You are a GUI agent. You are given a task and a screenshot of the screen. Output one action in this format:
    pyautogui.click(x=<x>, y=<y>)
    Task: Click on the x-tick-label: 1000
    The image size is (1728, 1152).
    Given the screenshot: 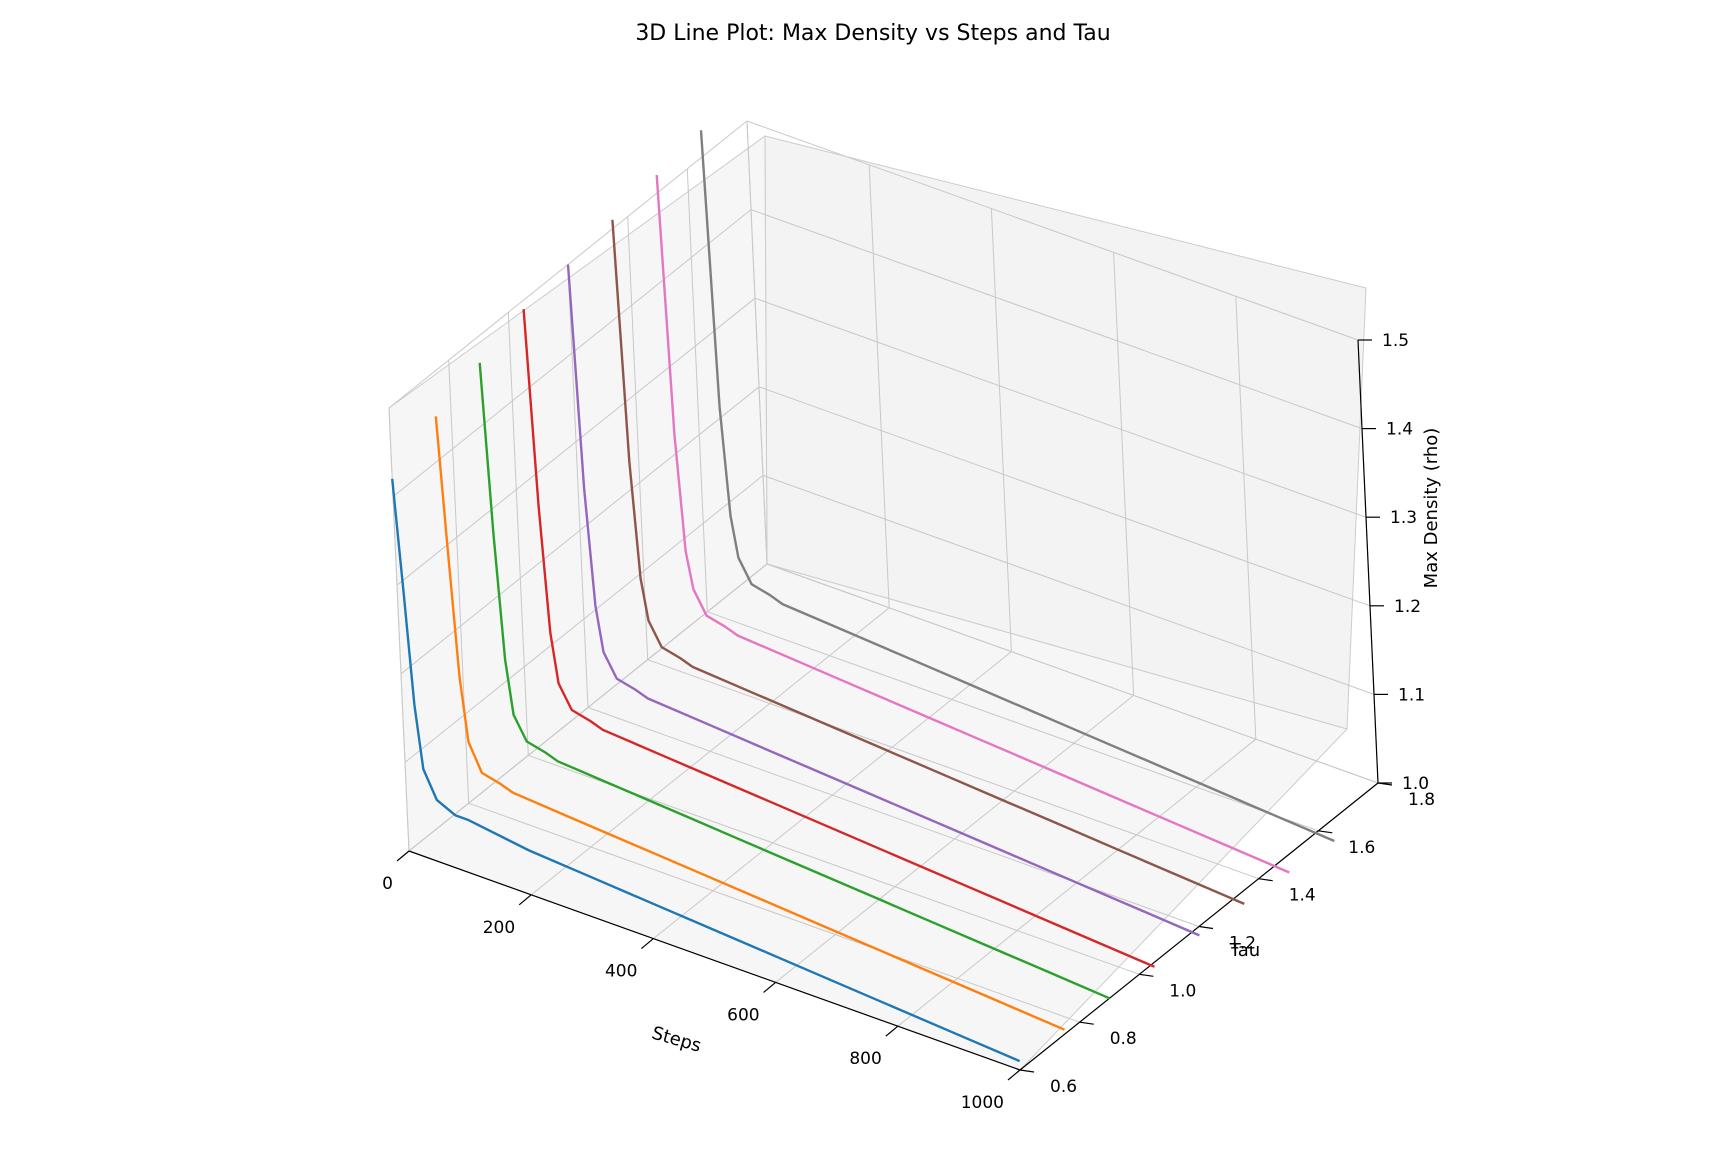 What is the action you would take?
    pyautogui.click(x=982, y=1103)
    